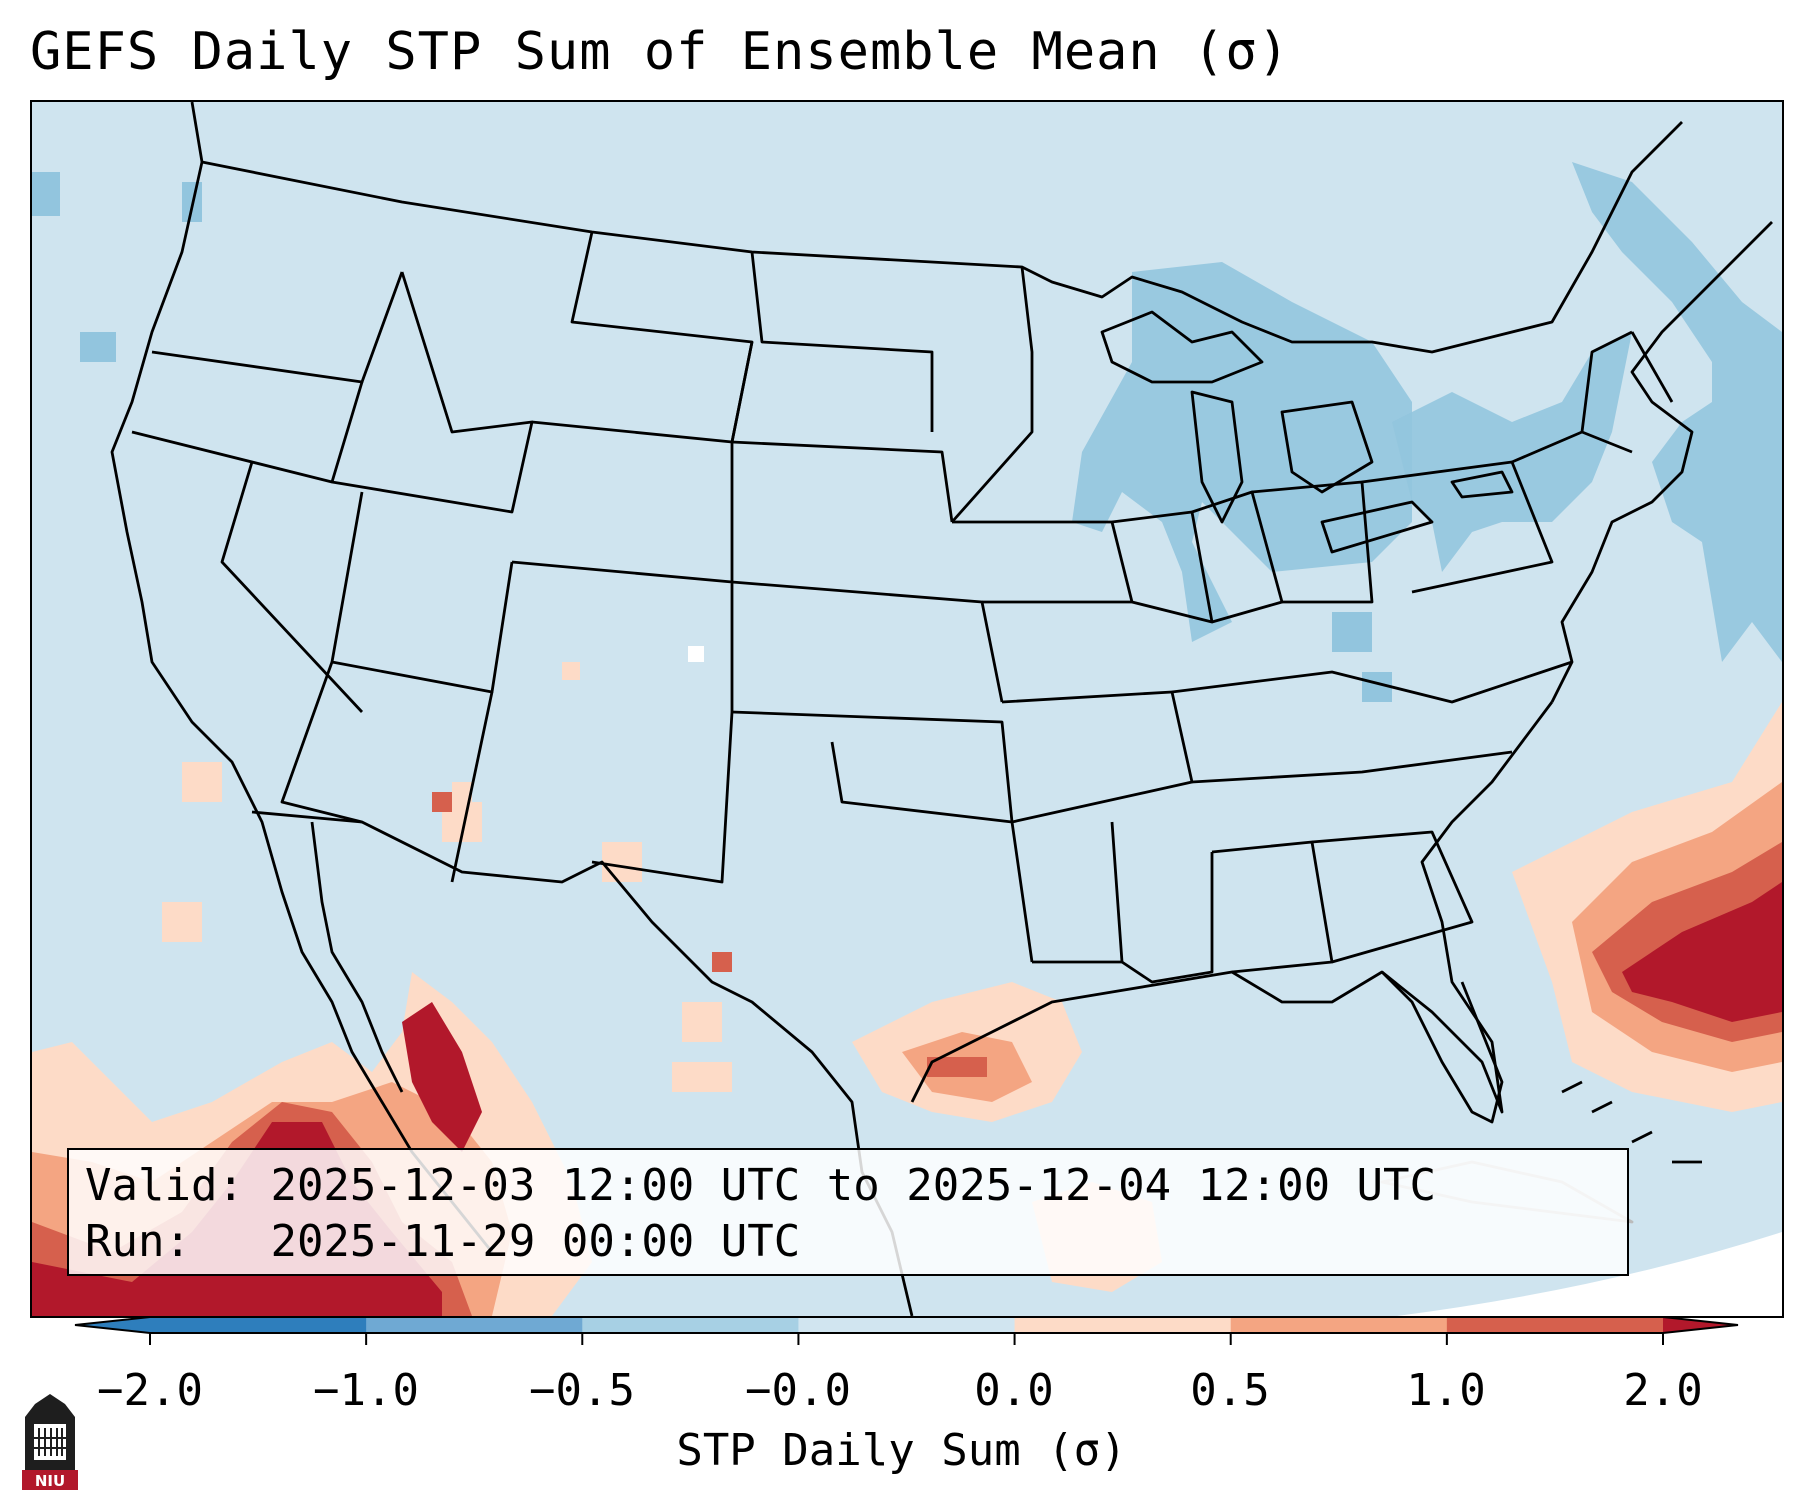 This screenshot has height=1506, width=1803. I want to click on me-line, so click(1652, 367).